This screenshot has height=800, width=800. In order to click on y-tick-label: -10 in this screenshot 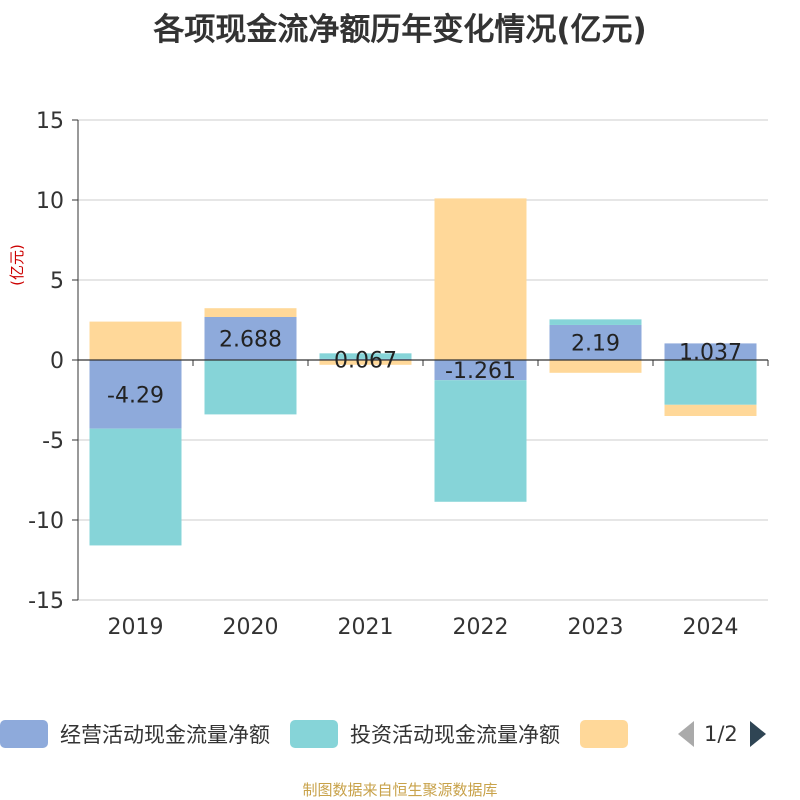, I will do `click(46, 521)`.